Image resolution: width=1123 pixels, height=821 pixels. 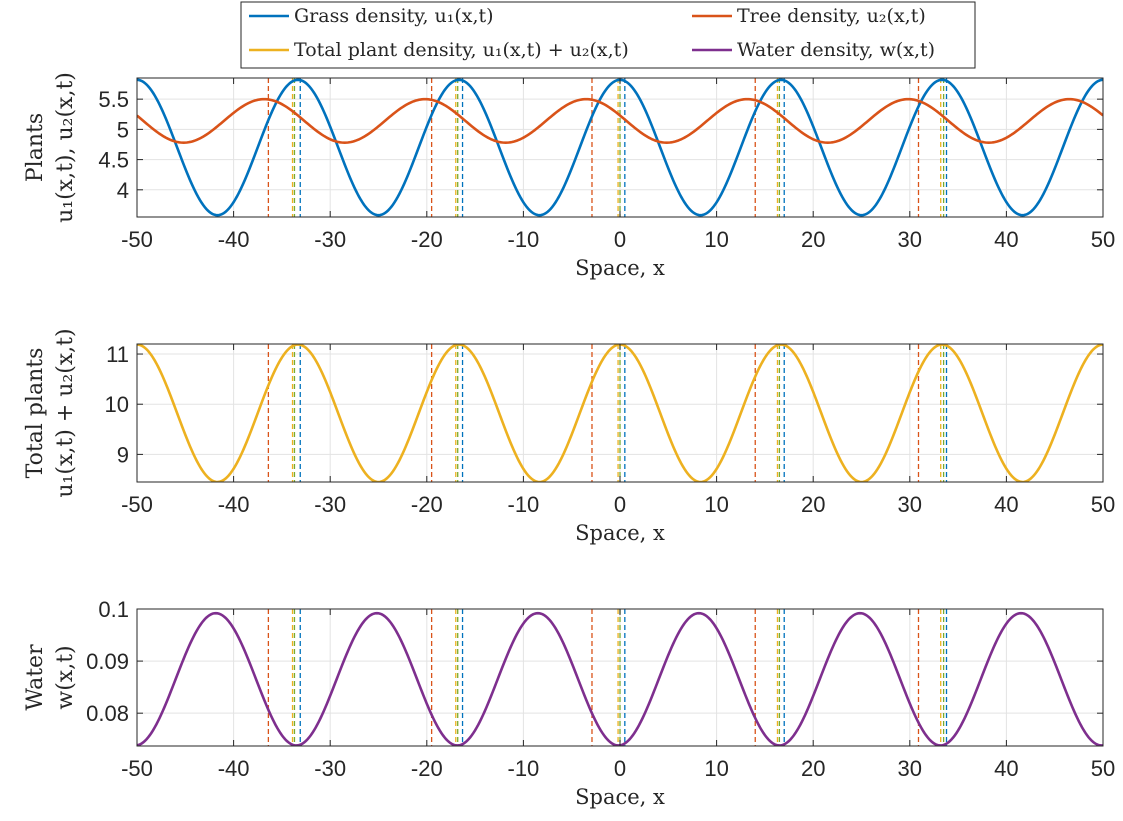 What do you see at coordinates (113, 609) in the screenshot?
I see `y-tick-label: 0.1` at bounding box center [113, 609].